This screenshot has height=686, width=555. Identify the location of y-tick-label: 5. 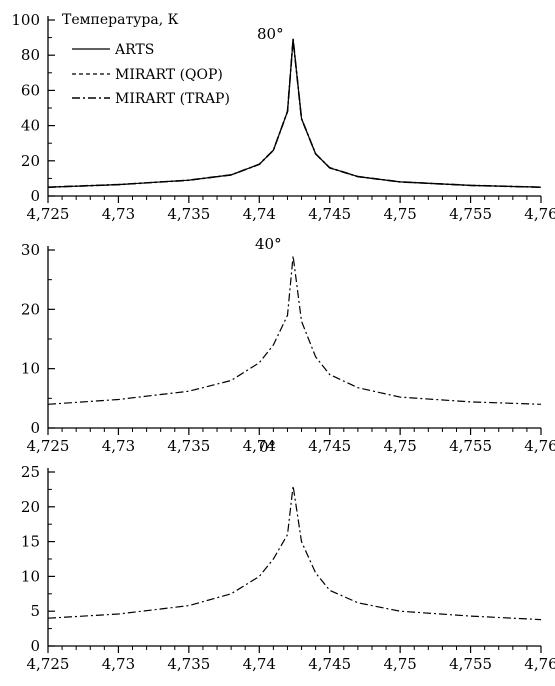
(35, 611).